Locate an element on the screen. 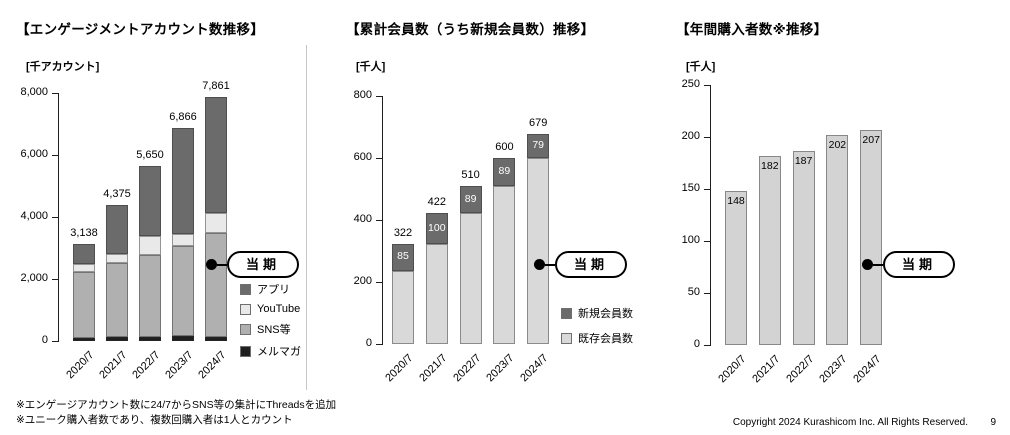 Image resolution: width=1010 pixels, height=435 pixels. chart1-title: 【エンゲージメントアカウント数推移】 is located at coordinates (140, 29).